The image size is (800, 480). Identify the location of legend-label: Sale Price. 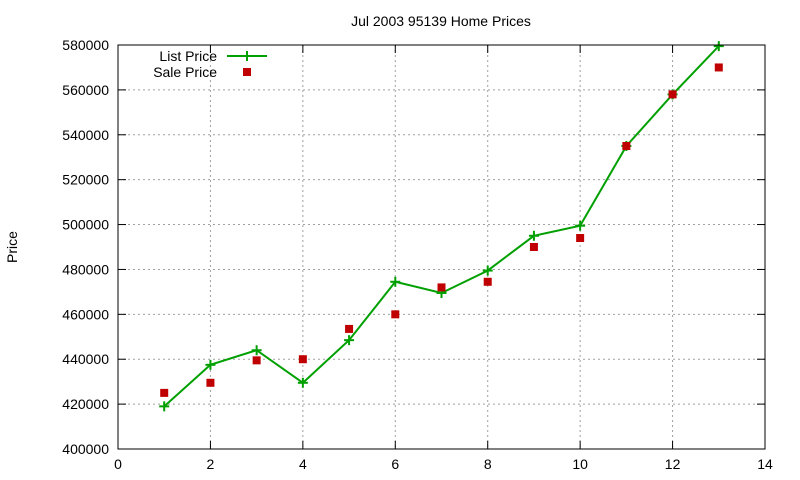
(185, 72).